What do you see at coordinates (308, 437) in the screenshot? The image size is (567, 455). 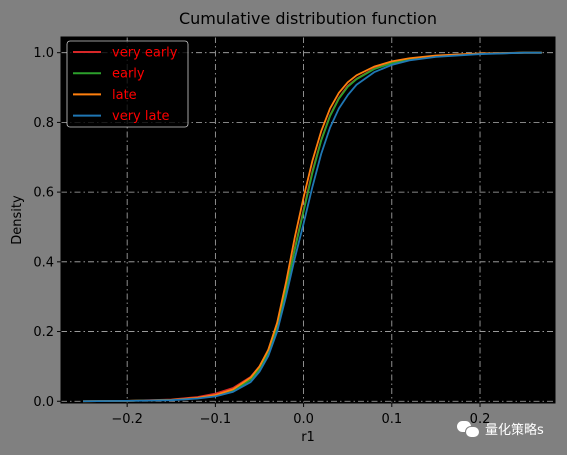 I see `x-axis-label: r1` at bounding box center [308, 437].